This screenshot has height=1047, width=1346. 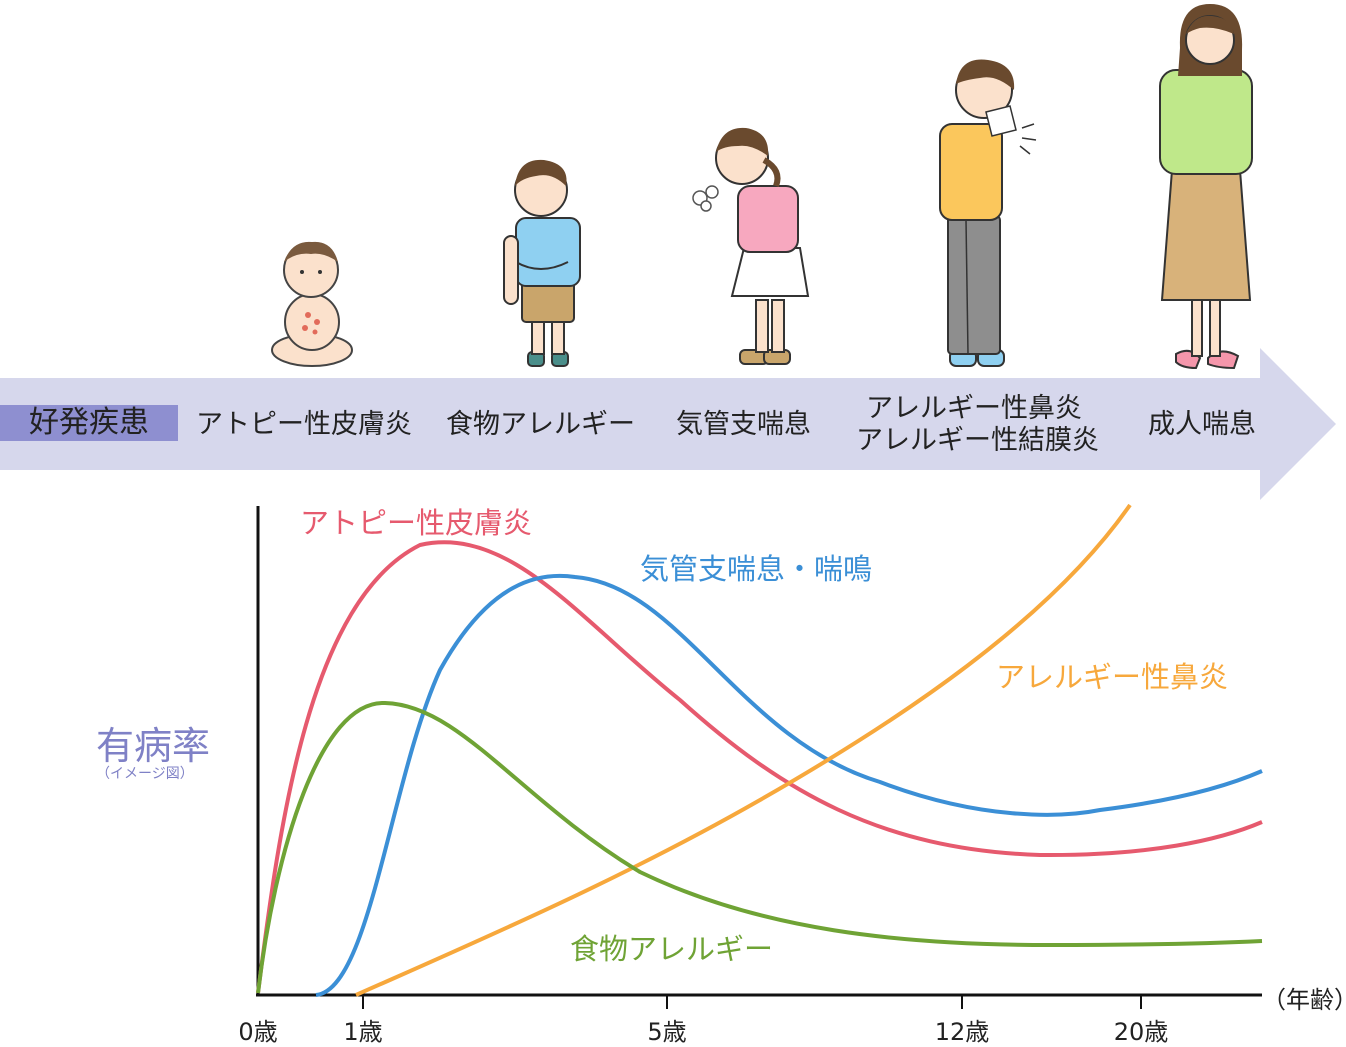 I want to click on stage-atopic-dermatitis: アトピー性皮膚炎, so click(x=304, y=424).